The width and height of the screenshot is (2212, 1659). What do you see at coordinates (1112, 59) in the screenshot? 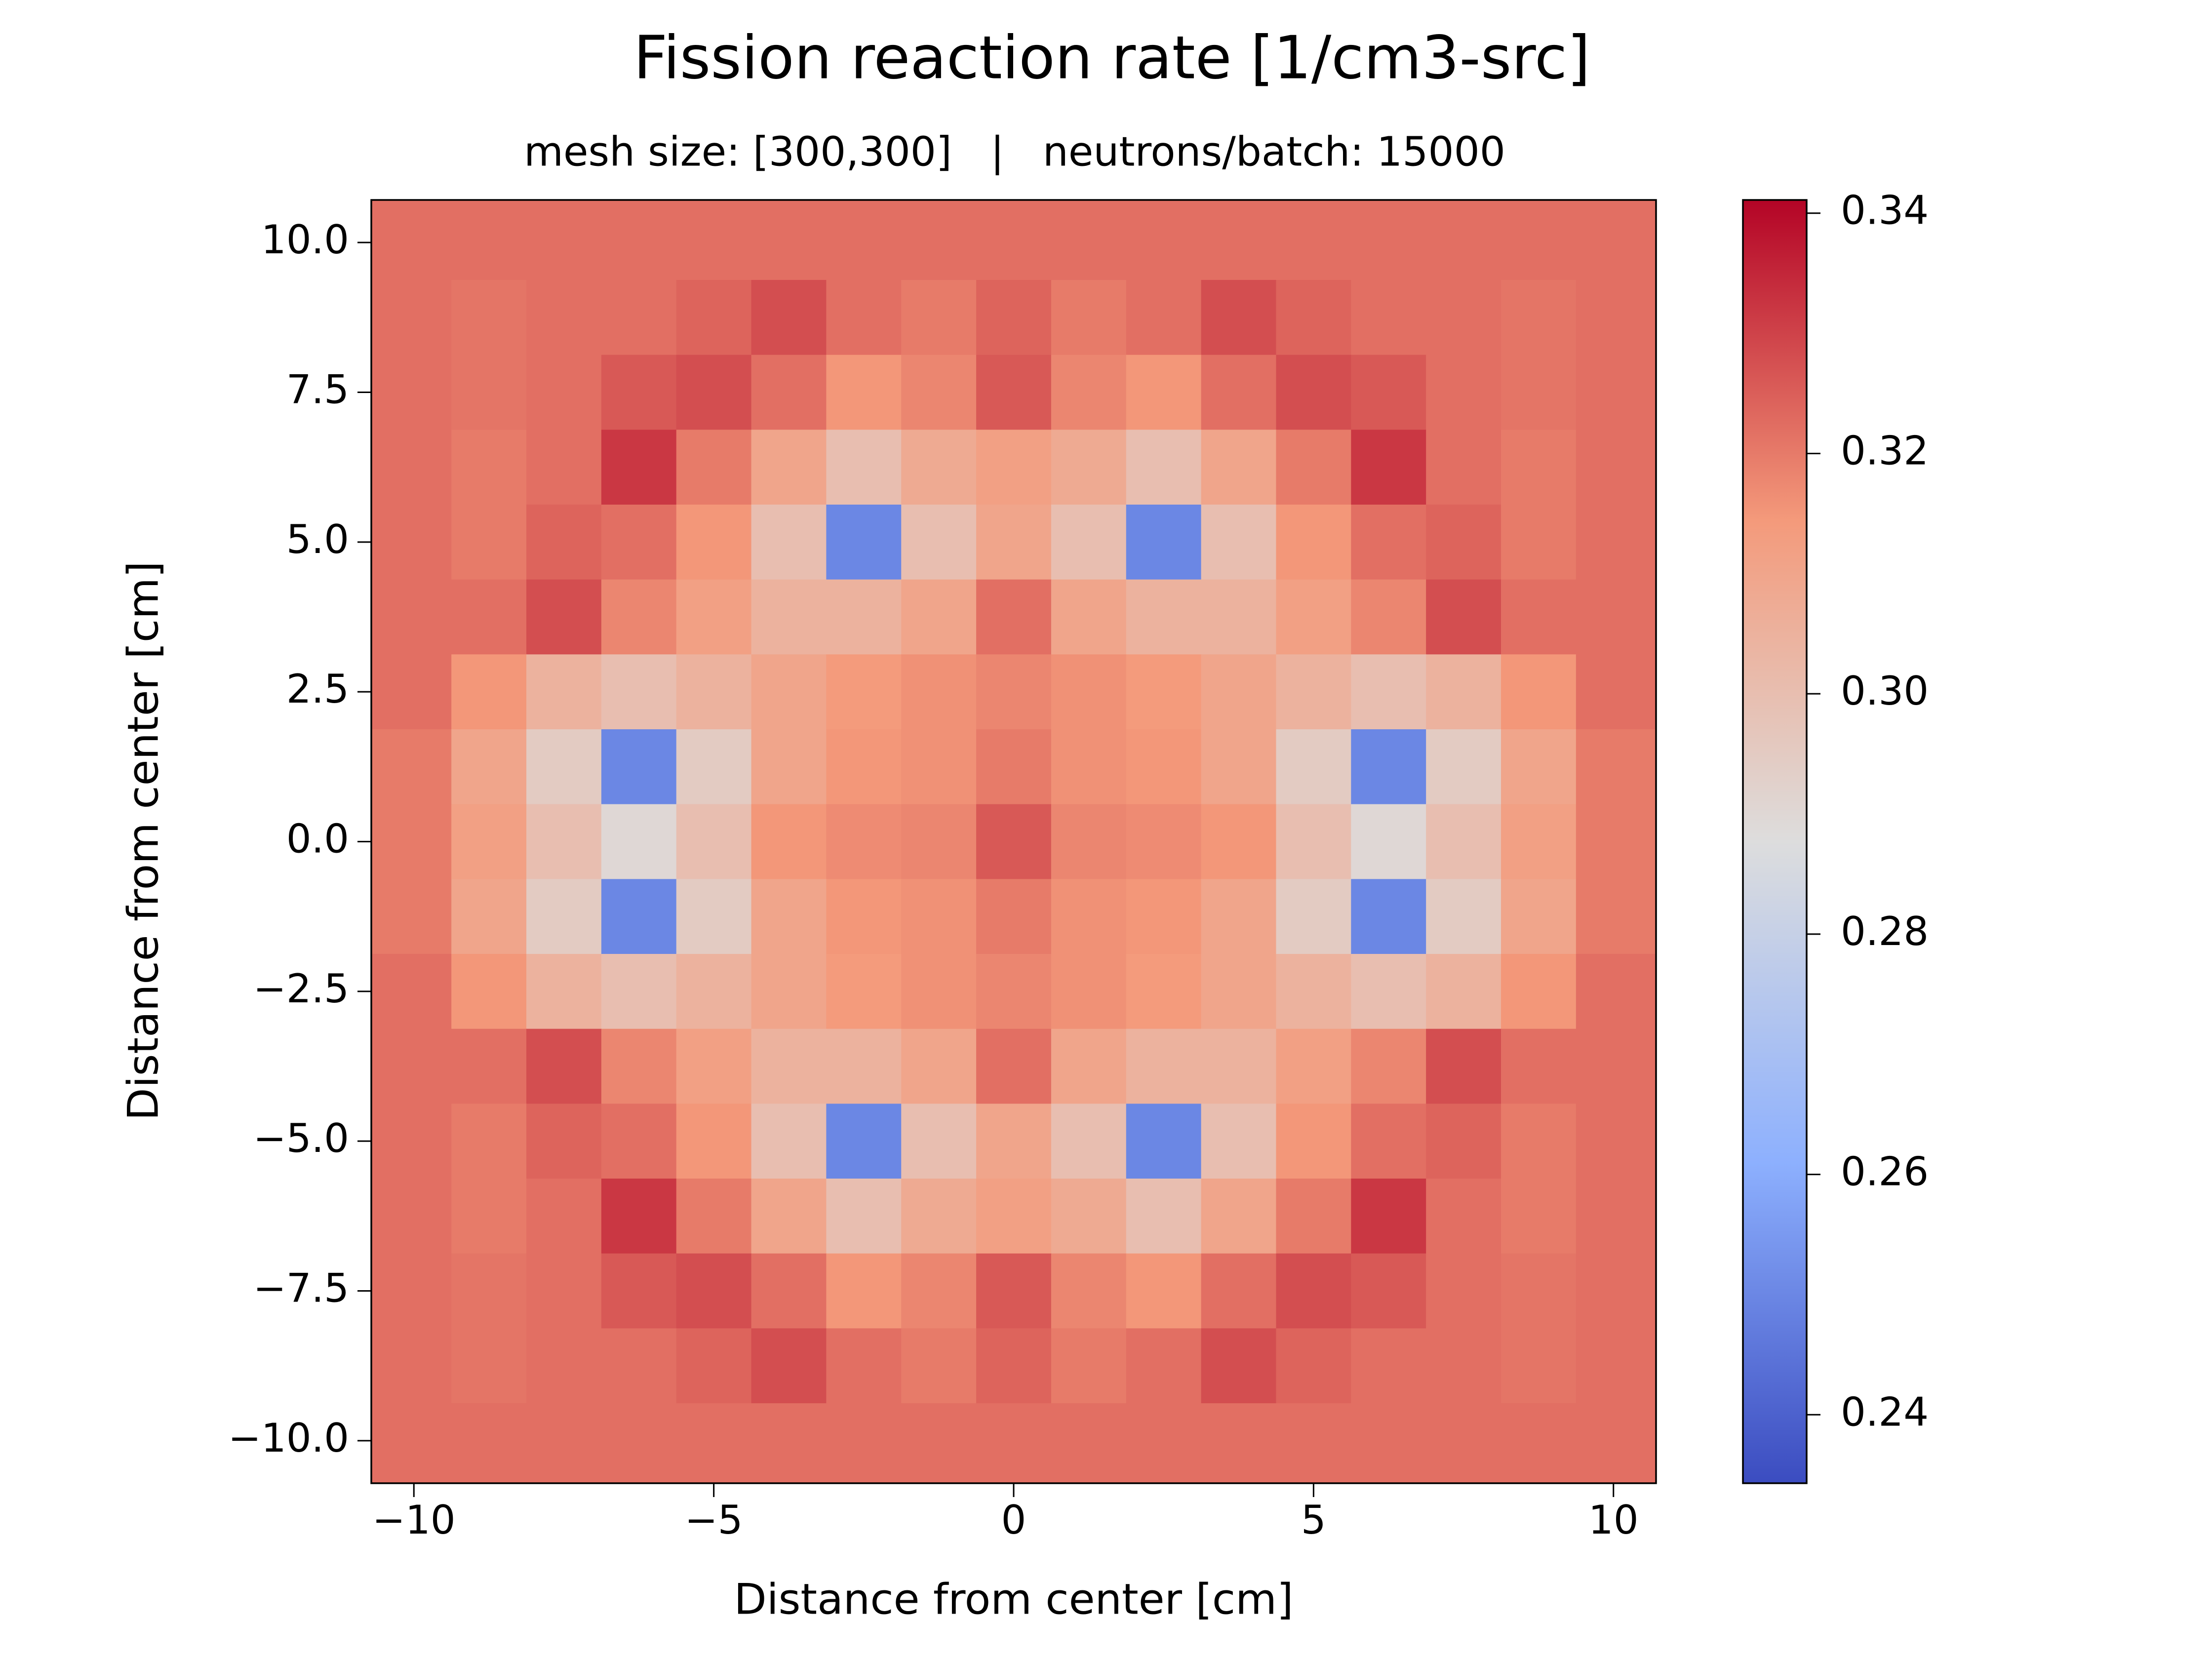
I see `chart-title: Fission reaction rate [1/cm3-src]` at bounding box center [1112, 59].